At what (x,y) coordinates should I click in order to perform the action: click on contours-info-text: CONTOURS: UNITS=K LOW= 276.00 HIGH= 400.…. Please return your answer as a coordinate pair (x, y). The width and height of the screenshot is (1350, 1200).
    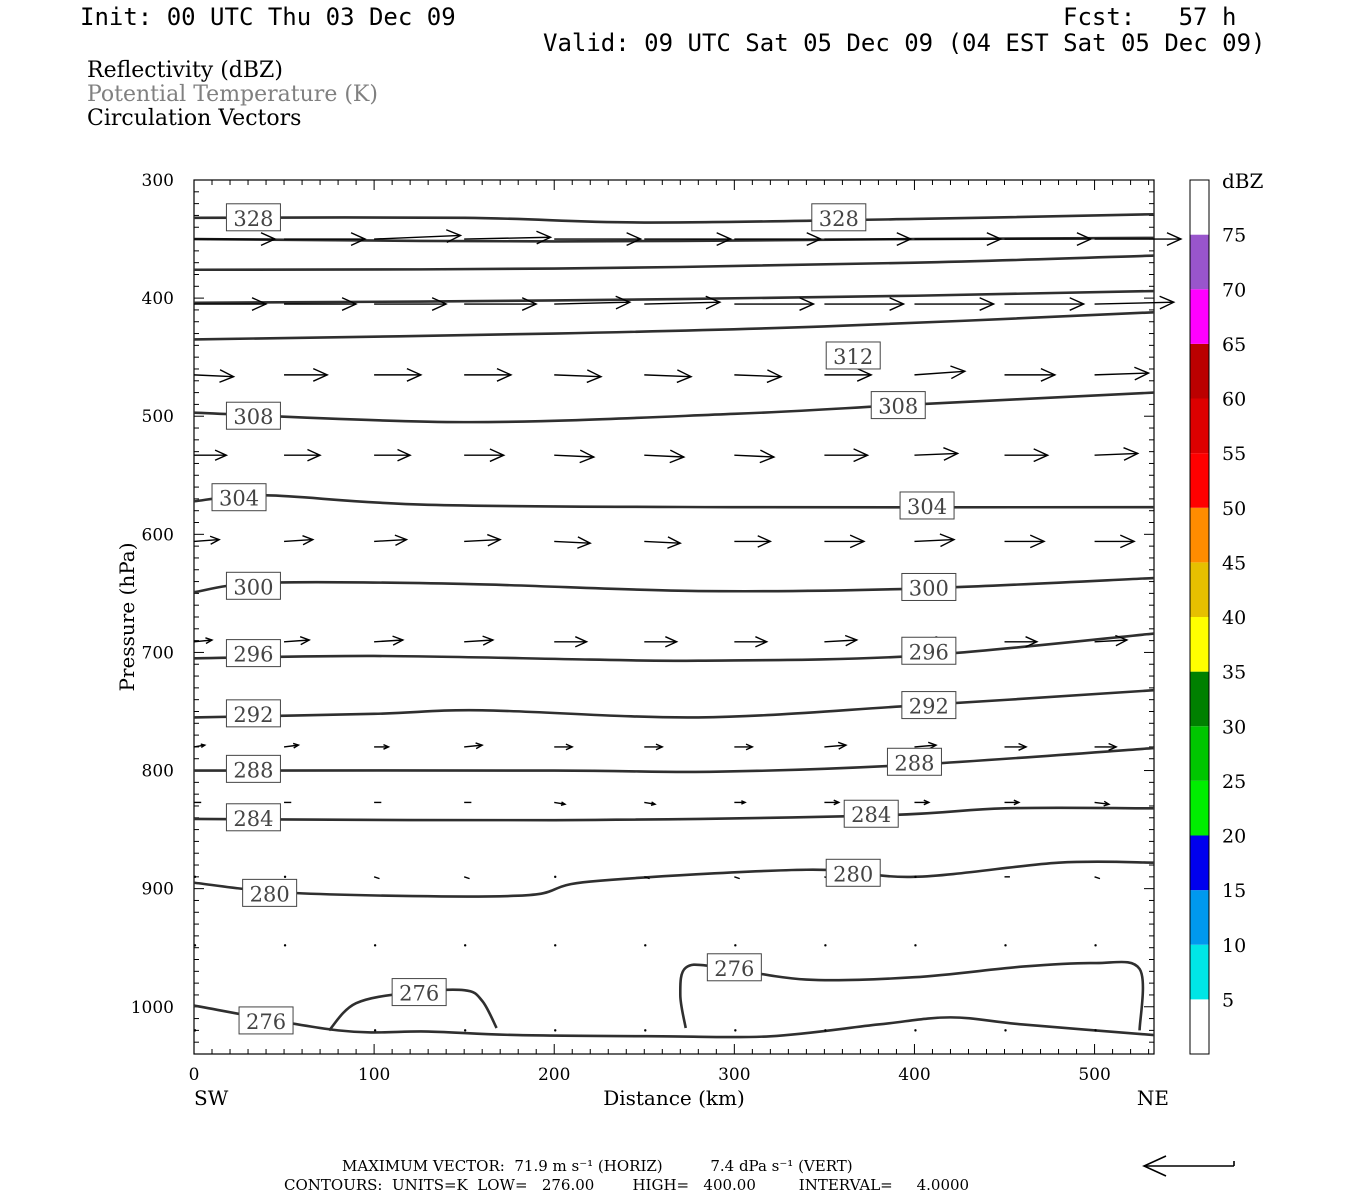
    Looking at the image, I should click on (626, 1185).